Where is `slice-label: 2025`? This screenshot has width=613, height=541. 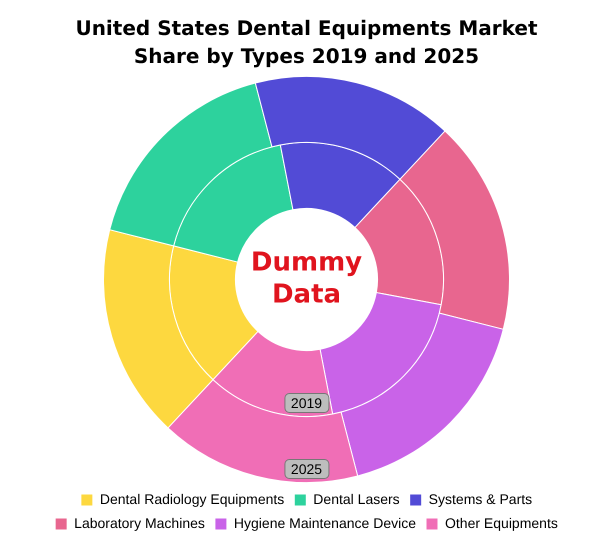 slice-label: 2025 is located at coordinates (307, 468).